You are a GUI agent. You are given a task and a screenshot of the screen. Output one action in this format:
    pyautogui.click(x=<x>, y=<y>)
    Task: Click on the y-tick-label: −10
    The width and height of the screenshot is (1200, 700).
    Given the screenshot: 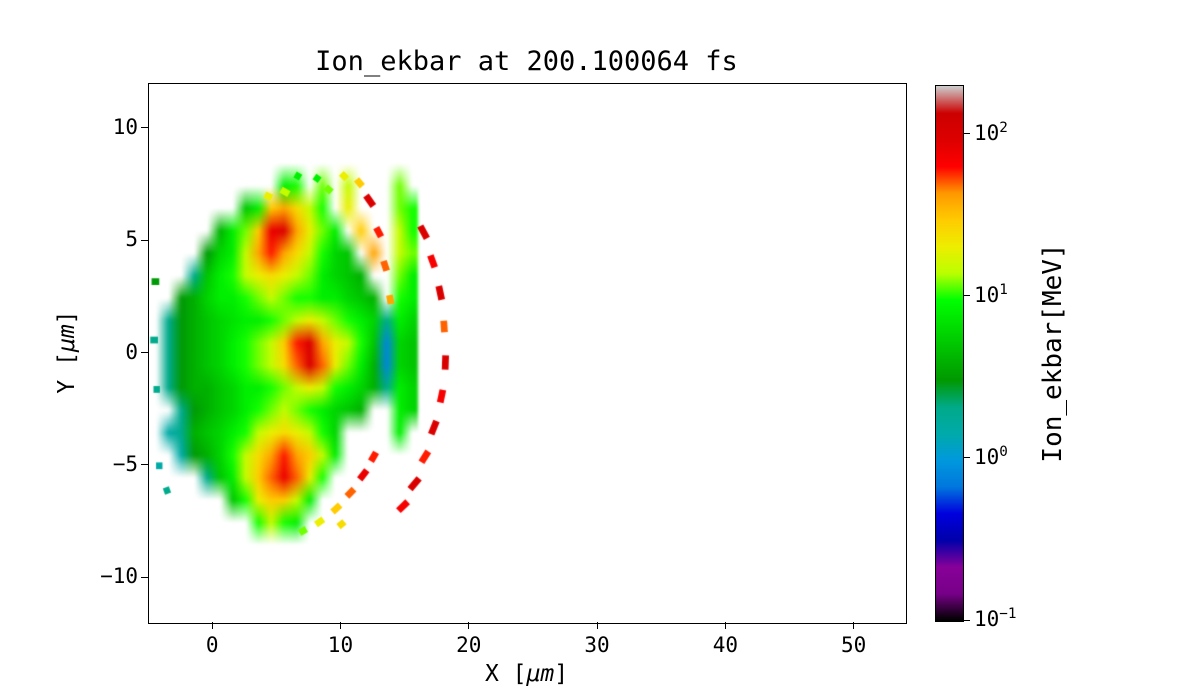 What is the action you would take?
    pyautogui.click(x=119, y=576)
    